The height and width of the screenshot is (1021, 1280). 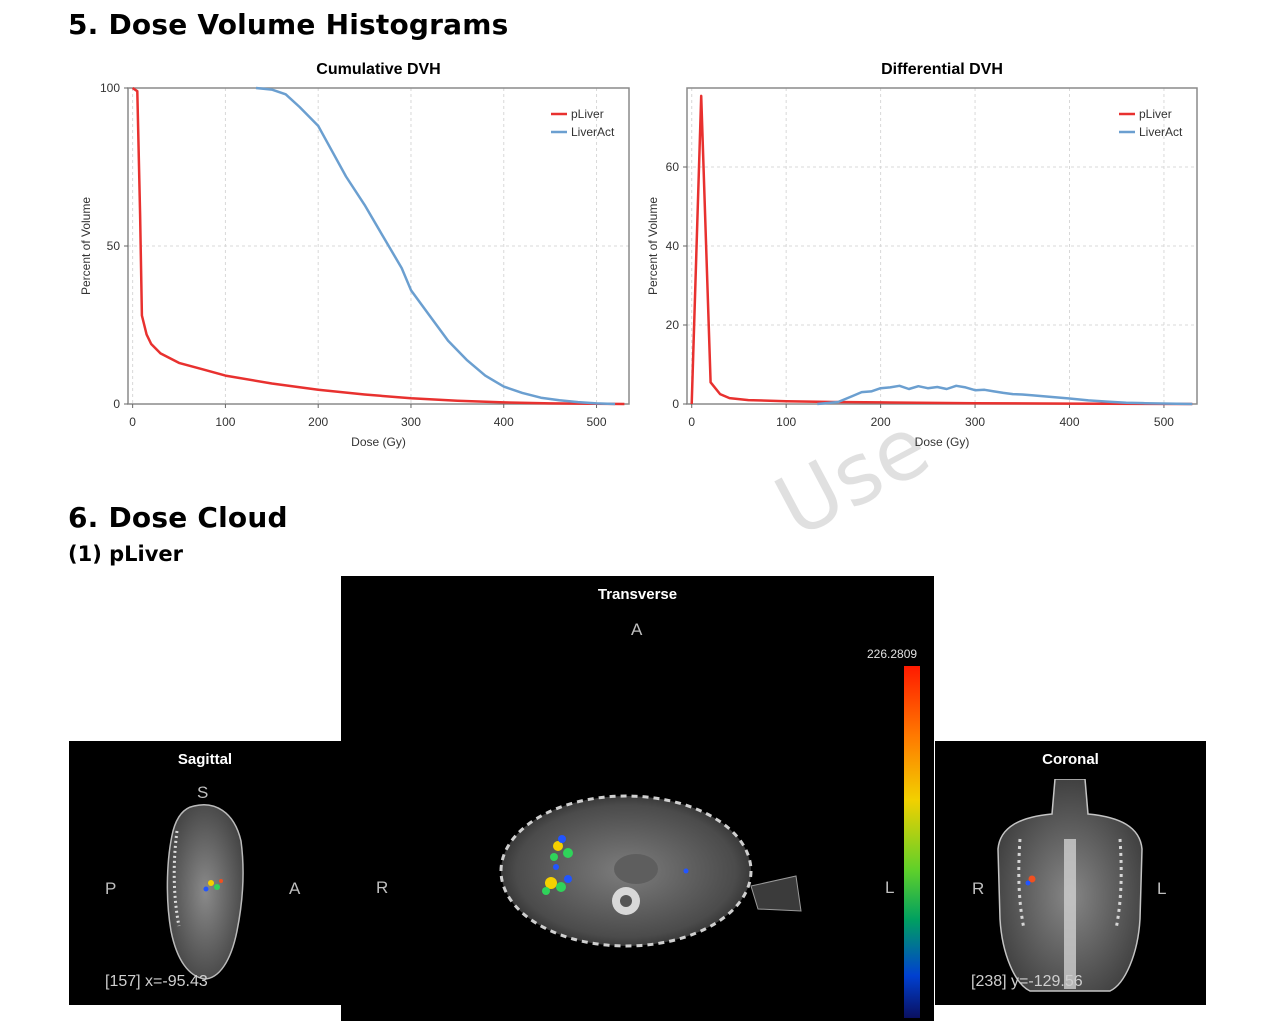 What do you see at coordinates (912, 842) in the screenshot?
I see `dose-colorbar` at bounding box center [912, 842].